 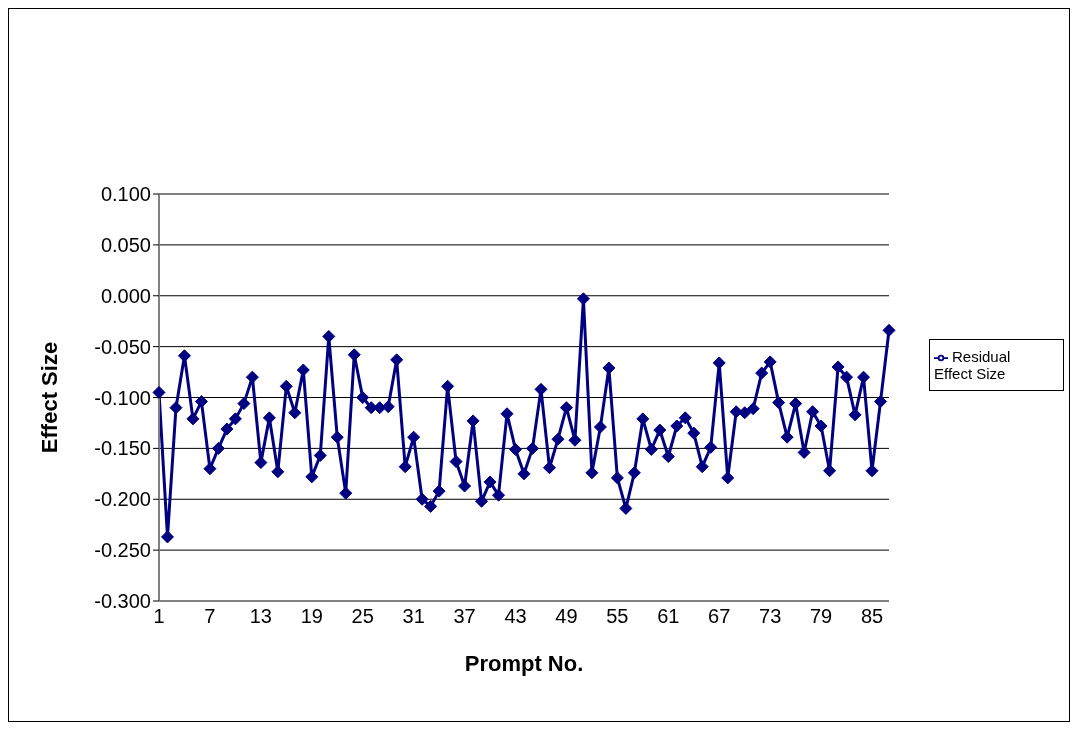 What do you see at coordinates (125, 194) in the screenshot?
I see `y-tick-label: 0.100` at bounding box center [125, 194].